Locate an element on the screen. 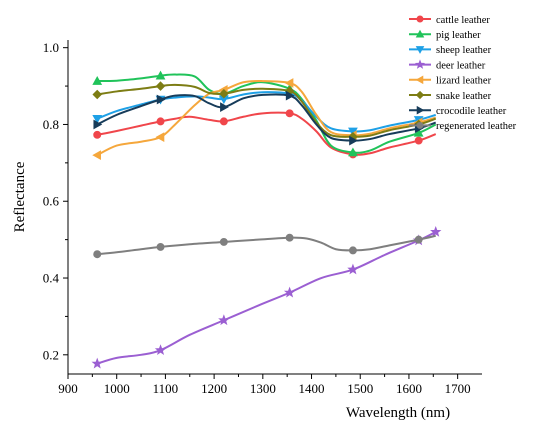  series-crocodile-leather is located at coordinates (265, 118).